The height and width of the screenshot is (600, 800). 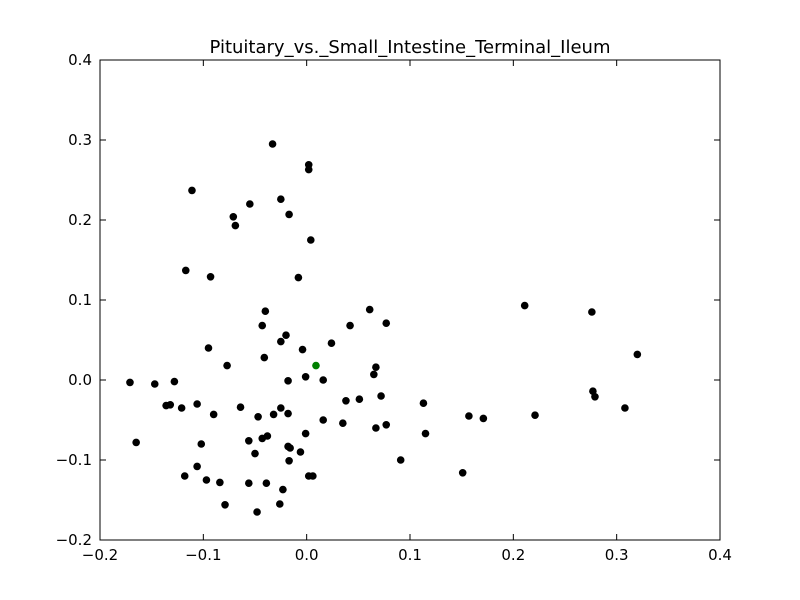 What do you see at coordinates (80, 380) in the screenshot?
I see `y-tick-label: 0.0` at bounding box center [80, 380].